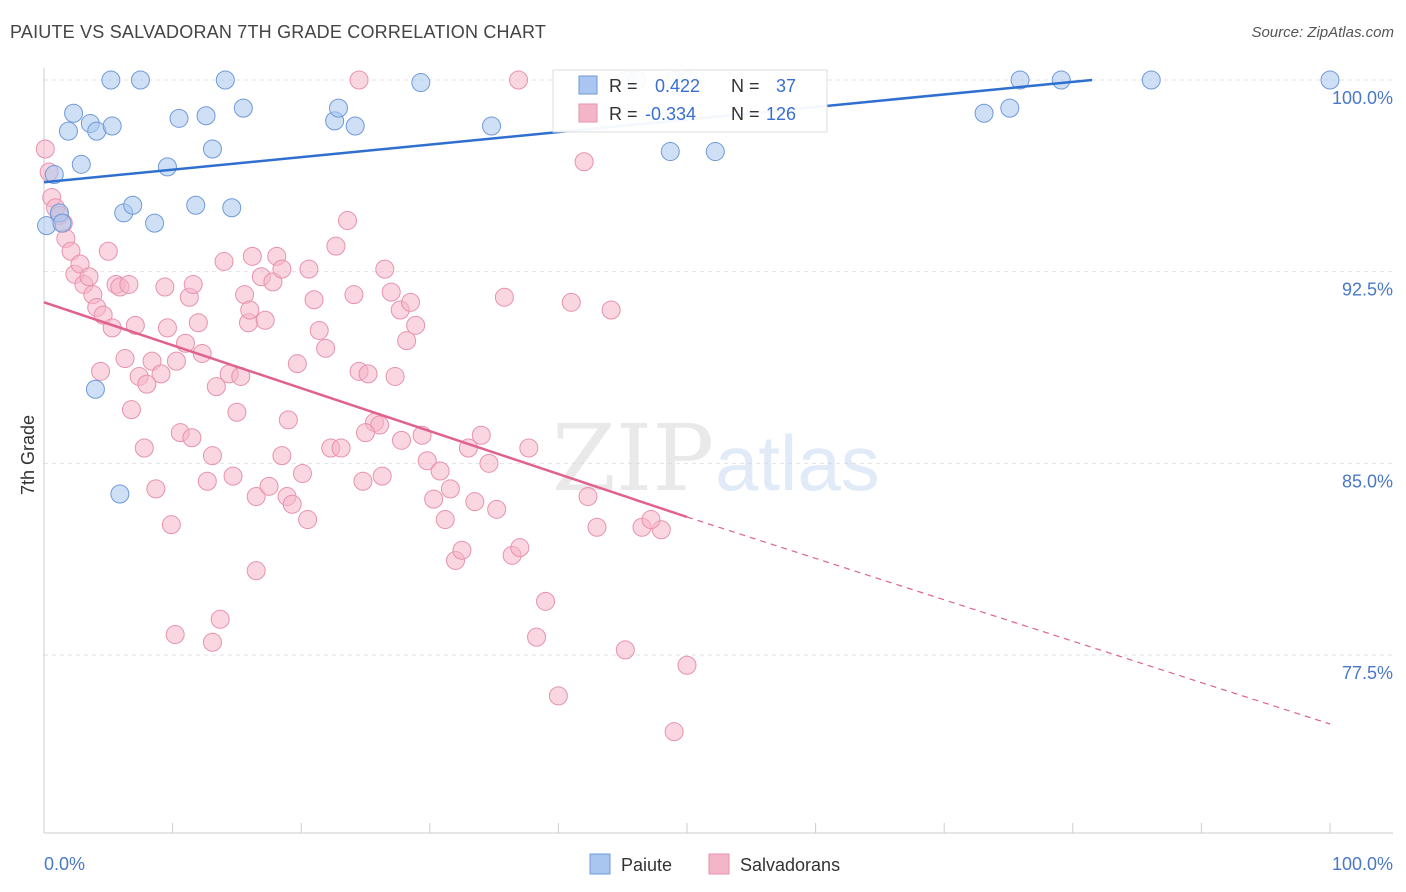  What do you see at coordinates (623, 86) in the screenshot?
I see `stats-paiute-r-label: R =` at bounding box center [623, 86].